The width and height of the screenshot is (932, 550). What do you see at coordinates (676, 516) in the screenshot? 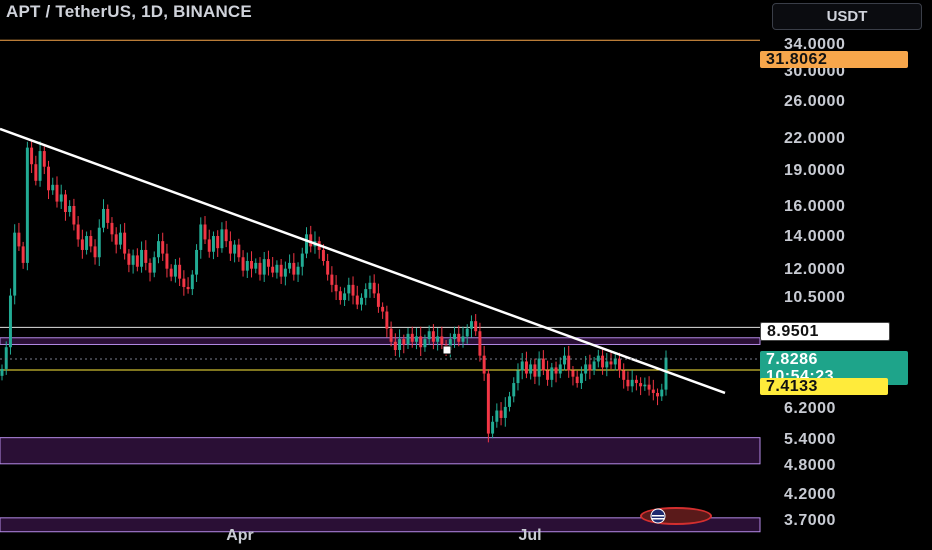
I see `flag-icon` at bounding box center [676, 516].